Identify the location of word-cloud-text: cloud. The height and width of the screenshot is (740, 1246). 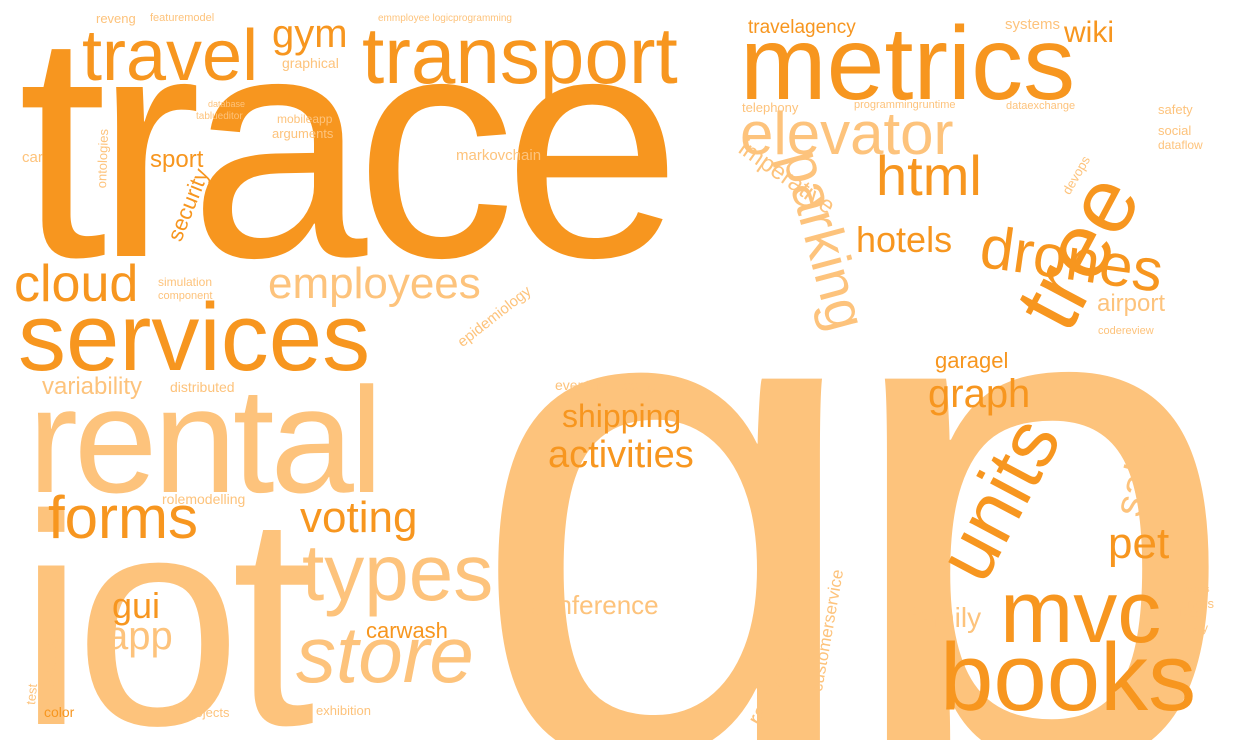
(76, 284).